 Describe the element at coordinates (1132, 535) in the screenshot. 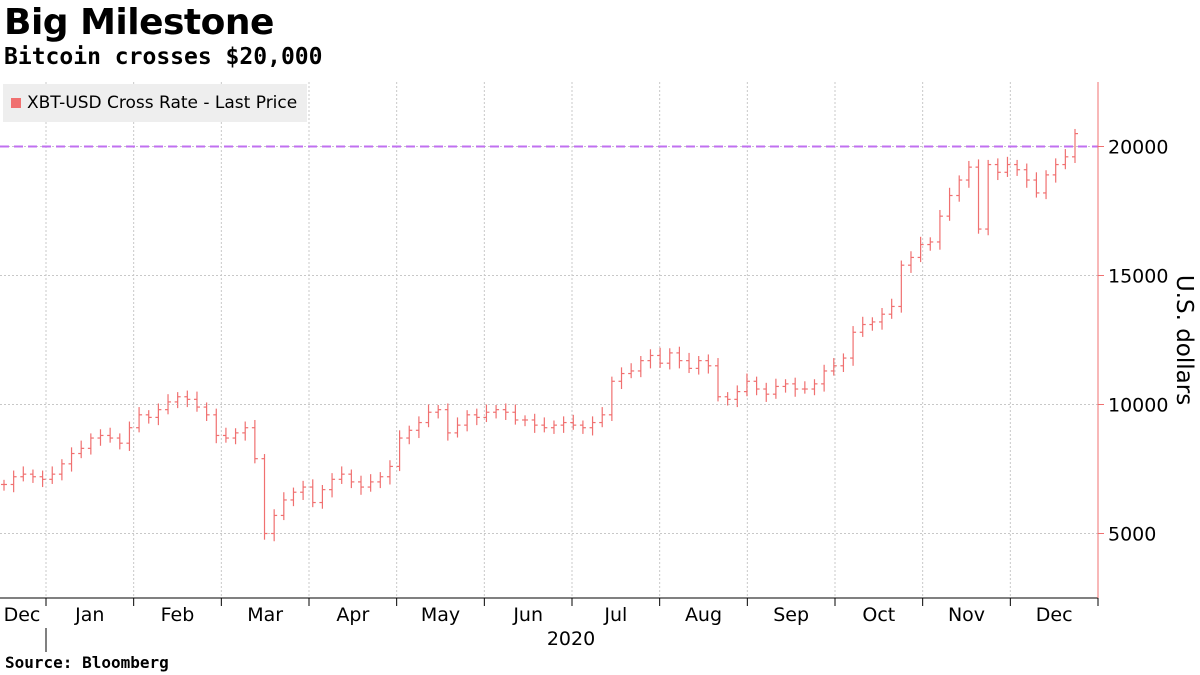

I see `y-tick-label: 5000` at that location.